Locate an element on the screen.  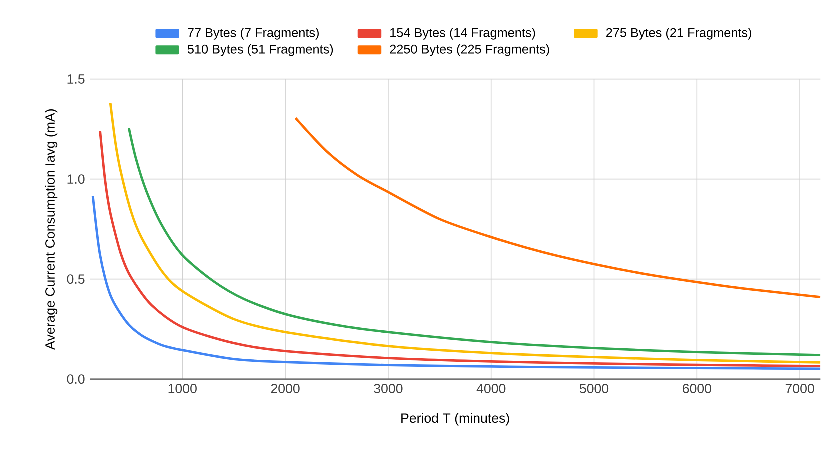
x-tick-label: 6000 is located at coordinates (697, 389).